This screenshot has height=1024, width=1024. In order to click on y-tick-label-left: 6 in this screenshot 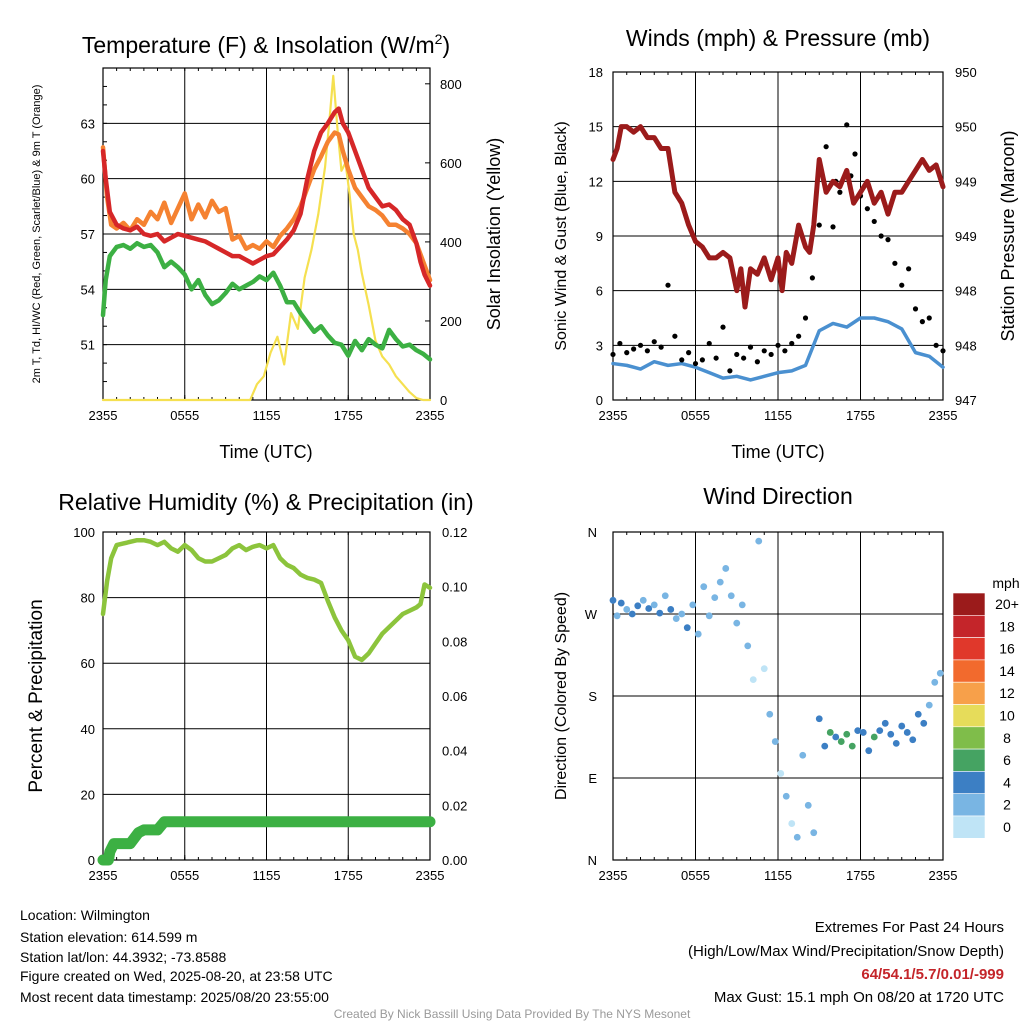, I will do `click(599, 291)`.